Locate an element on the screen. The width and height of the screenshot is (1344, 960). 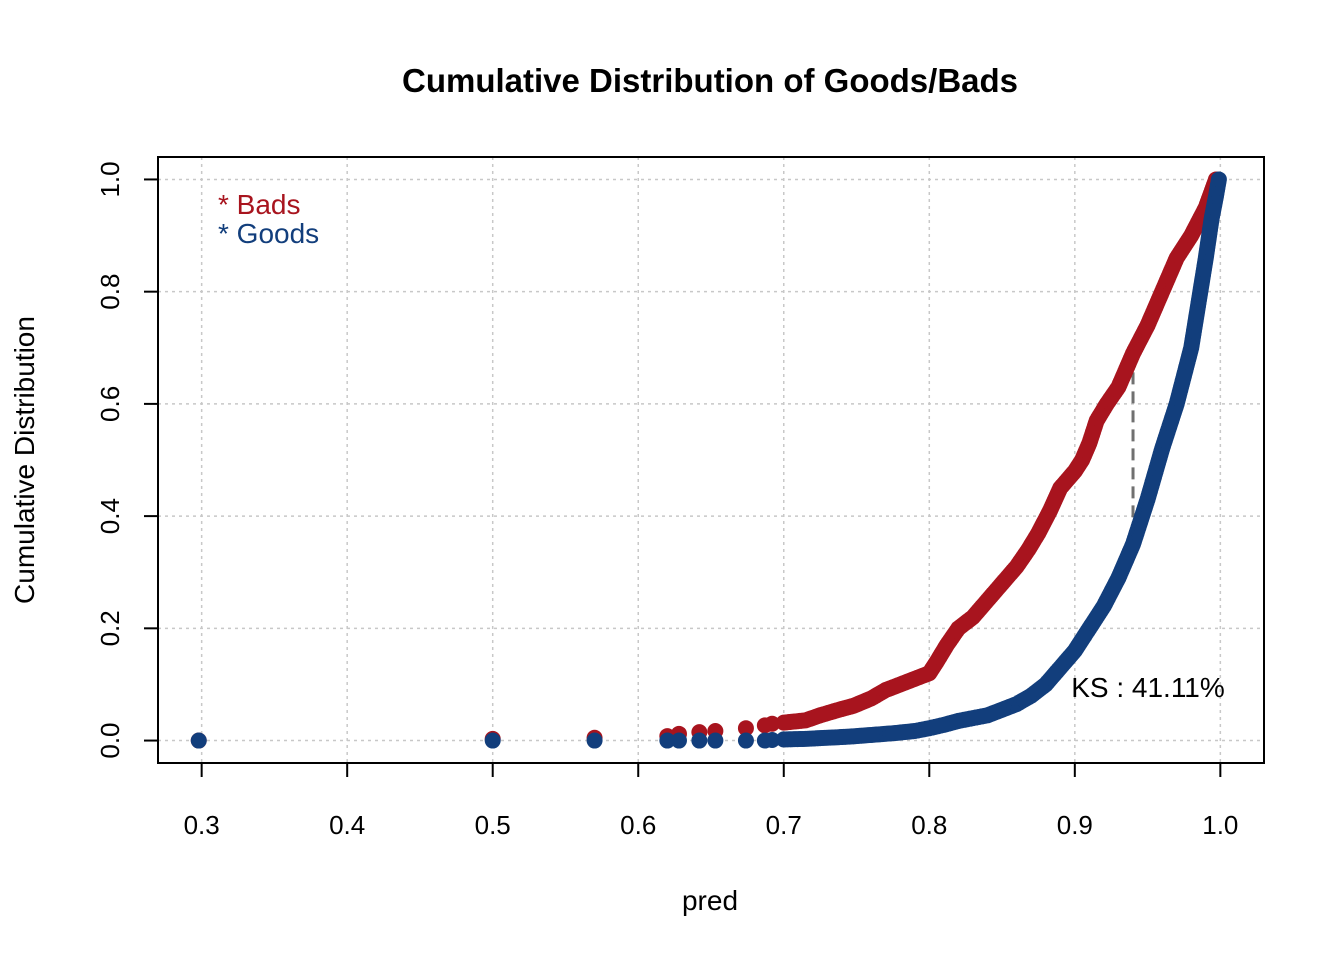
x-tick-label-3: 0.6 is located at coordinates (638, 825).